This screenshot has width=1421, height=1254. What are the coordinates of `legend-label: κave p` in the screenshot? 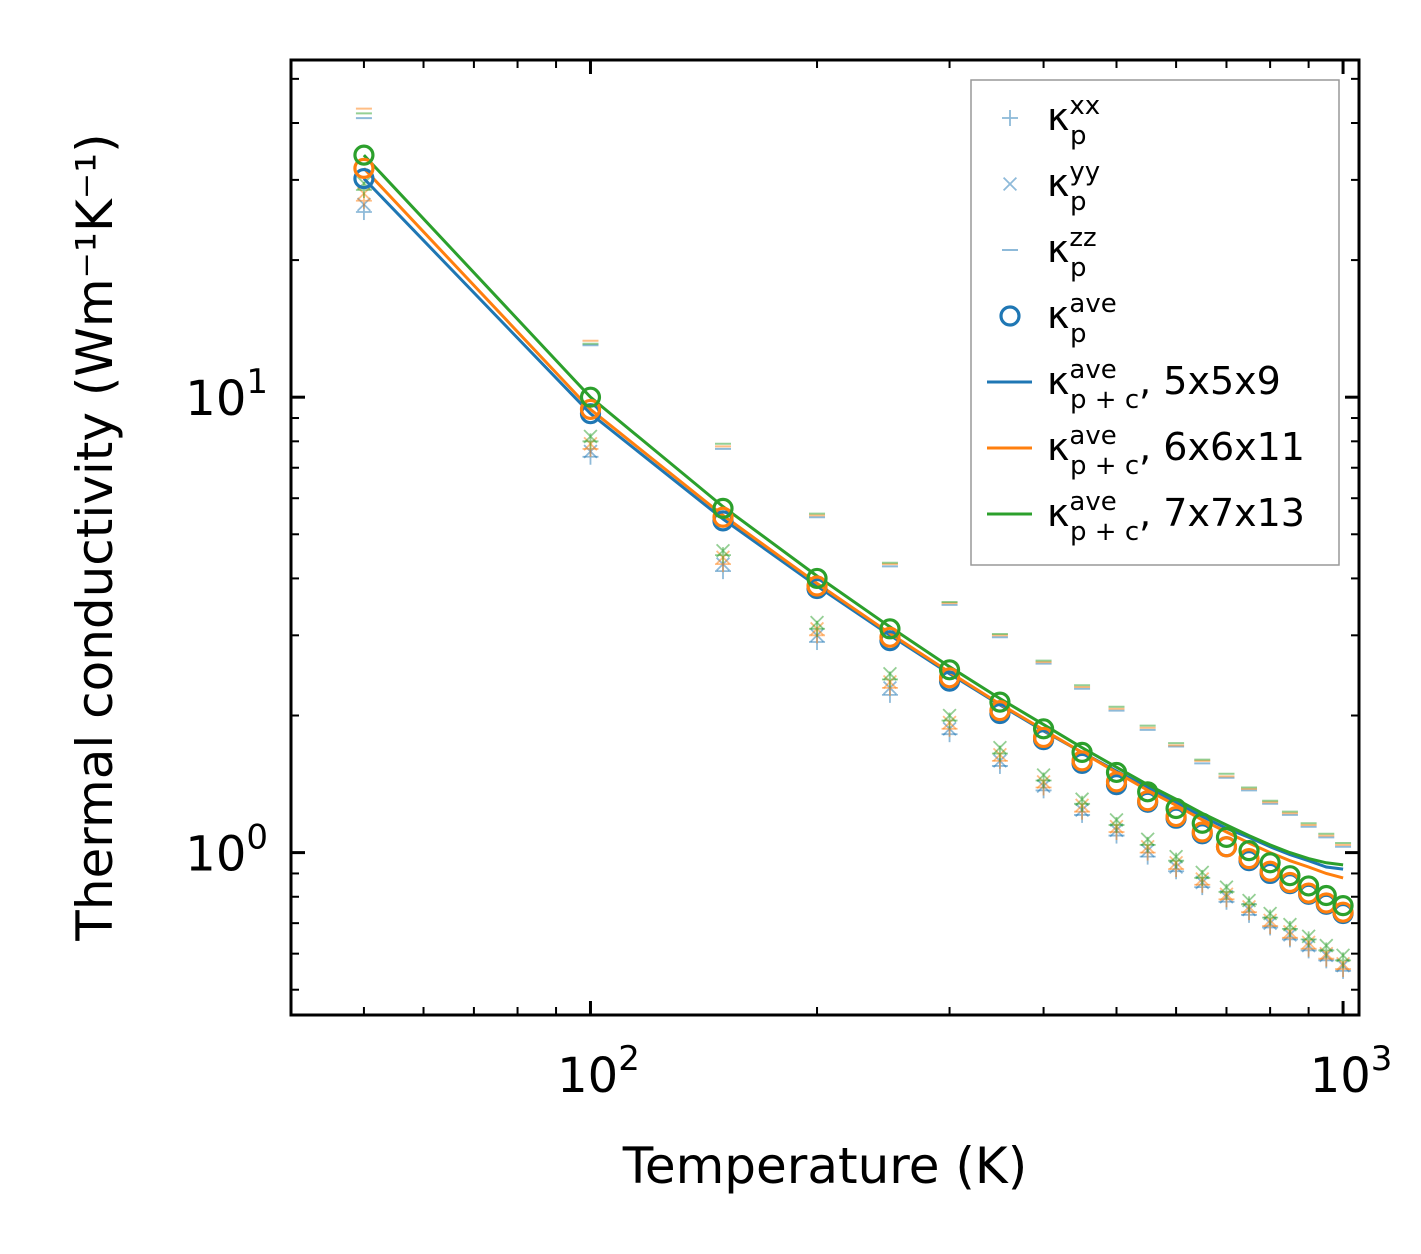 It's located at (1082, 319).